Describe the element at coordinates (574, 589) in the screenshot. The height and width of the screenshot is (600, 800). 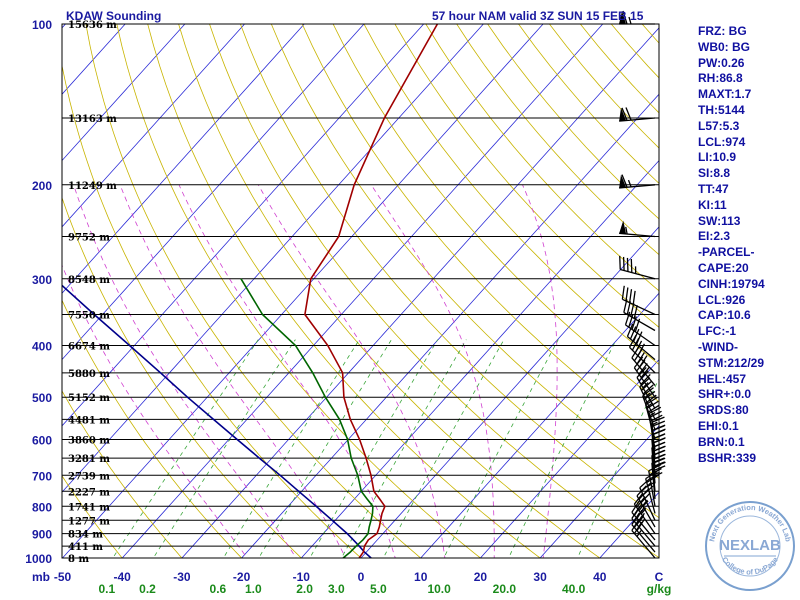
I see `mixing-ratio-label: 40.0` at that location.